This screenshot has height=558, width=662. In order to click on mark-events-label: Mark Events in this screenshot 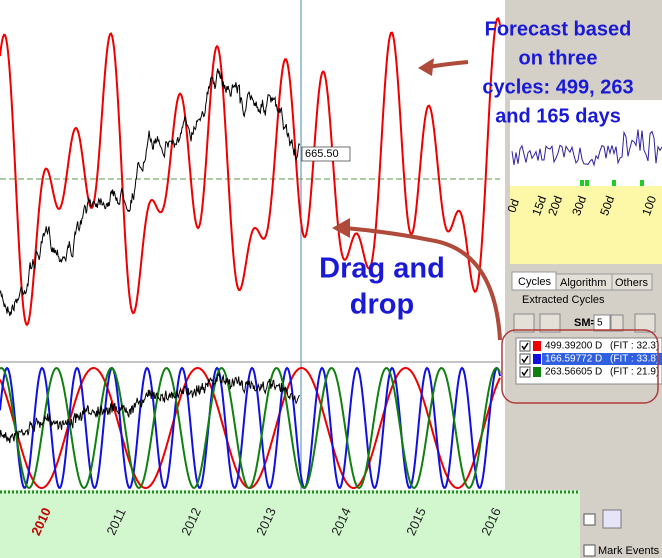, I will do `click(629, 551)`.